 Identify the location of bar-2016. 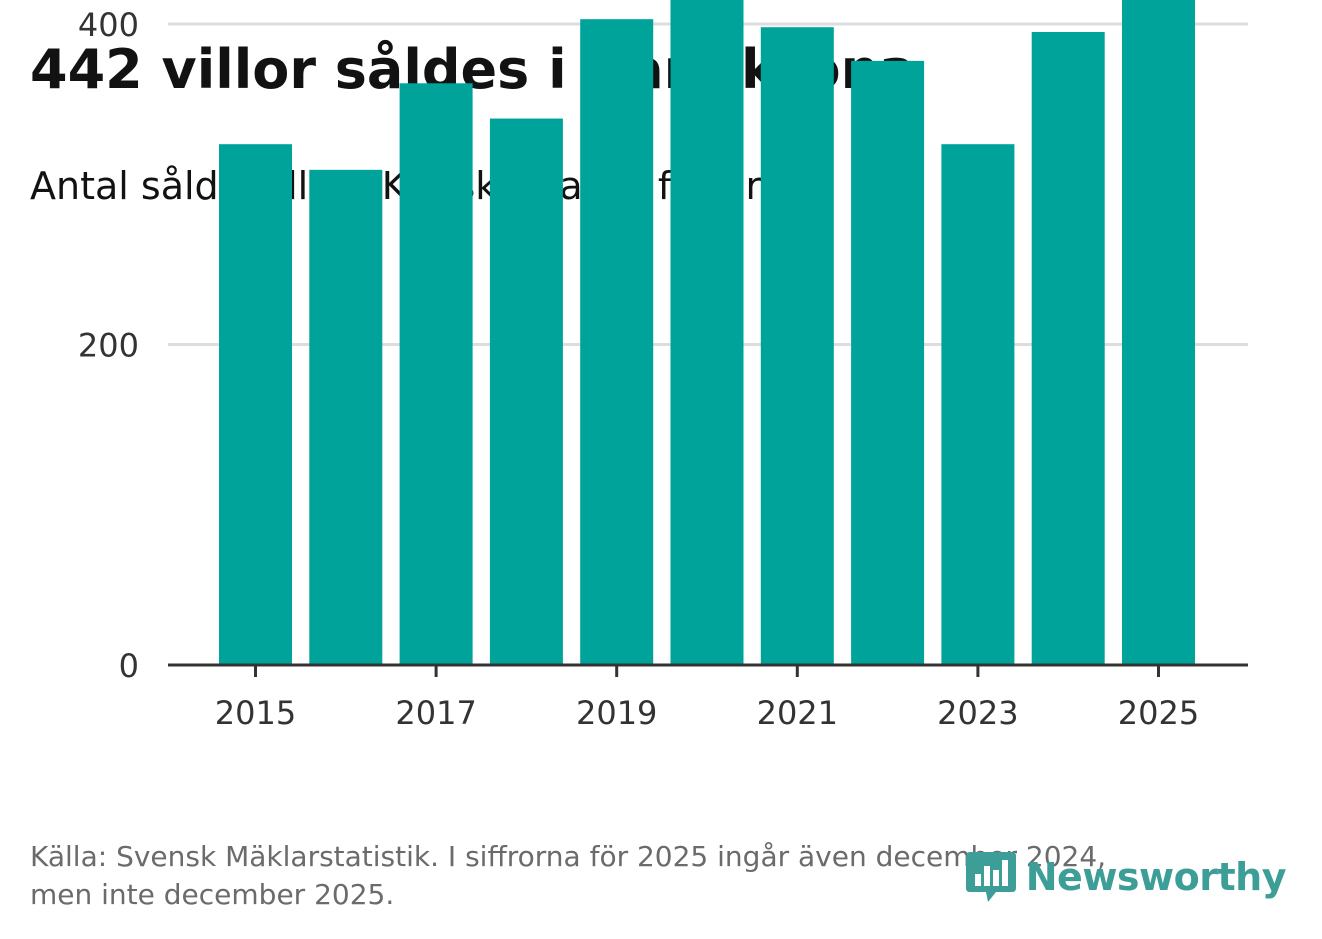
(346, 417).